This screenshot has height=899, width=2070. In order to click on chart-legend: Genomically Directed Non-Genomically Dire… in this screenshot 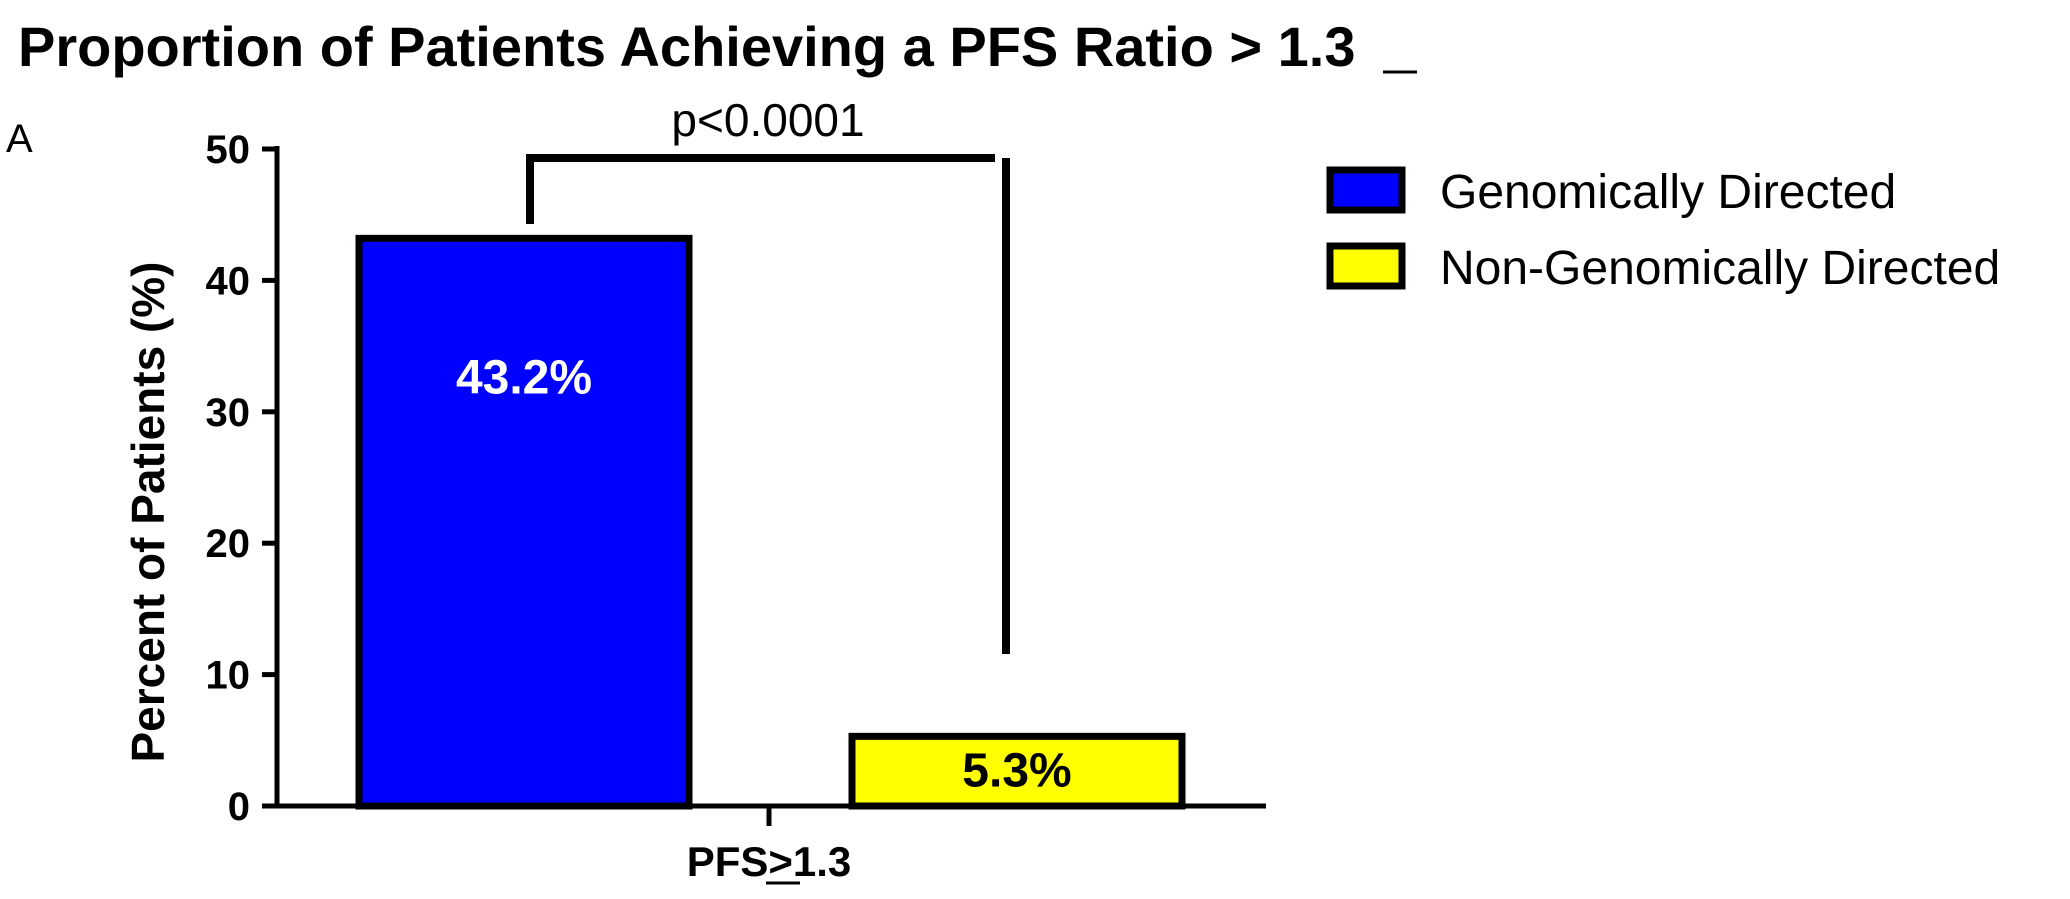, I will do `click(1663, 230)`.